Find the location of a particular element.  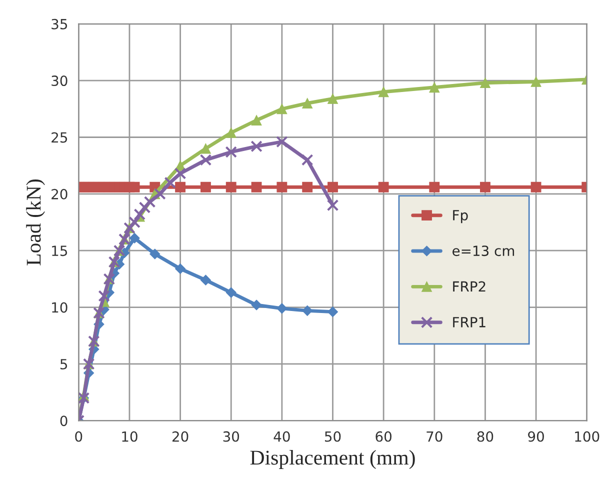

legend-label: FRP1 is located at coordinates (469, 322).